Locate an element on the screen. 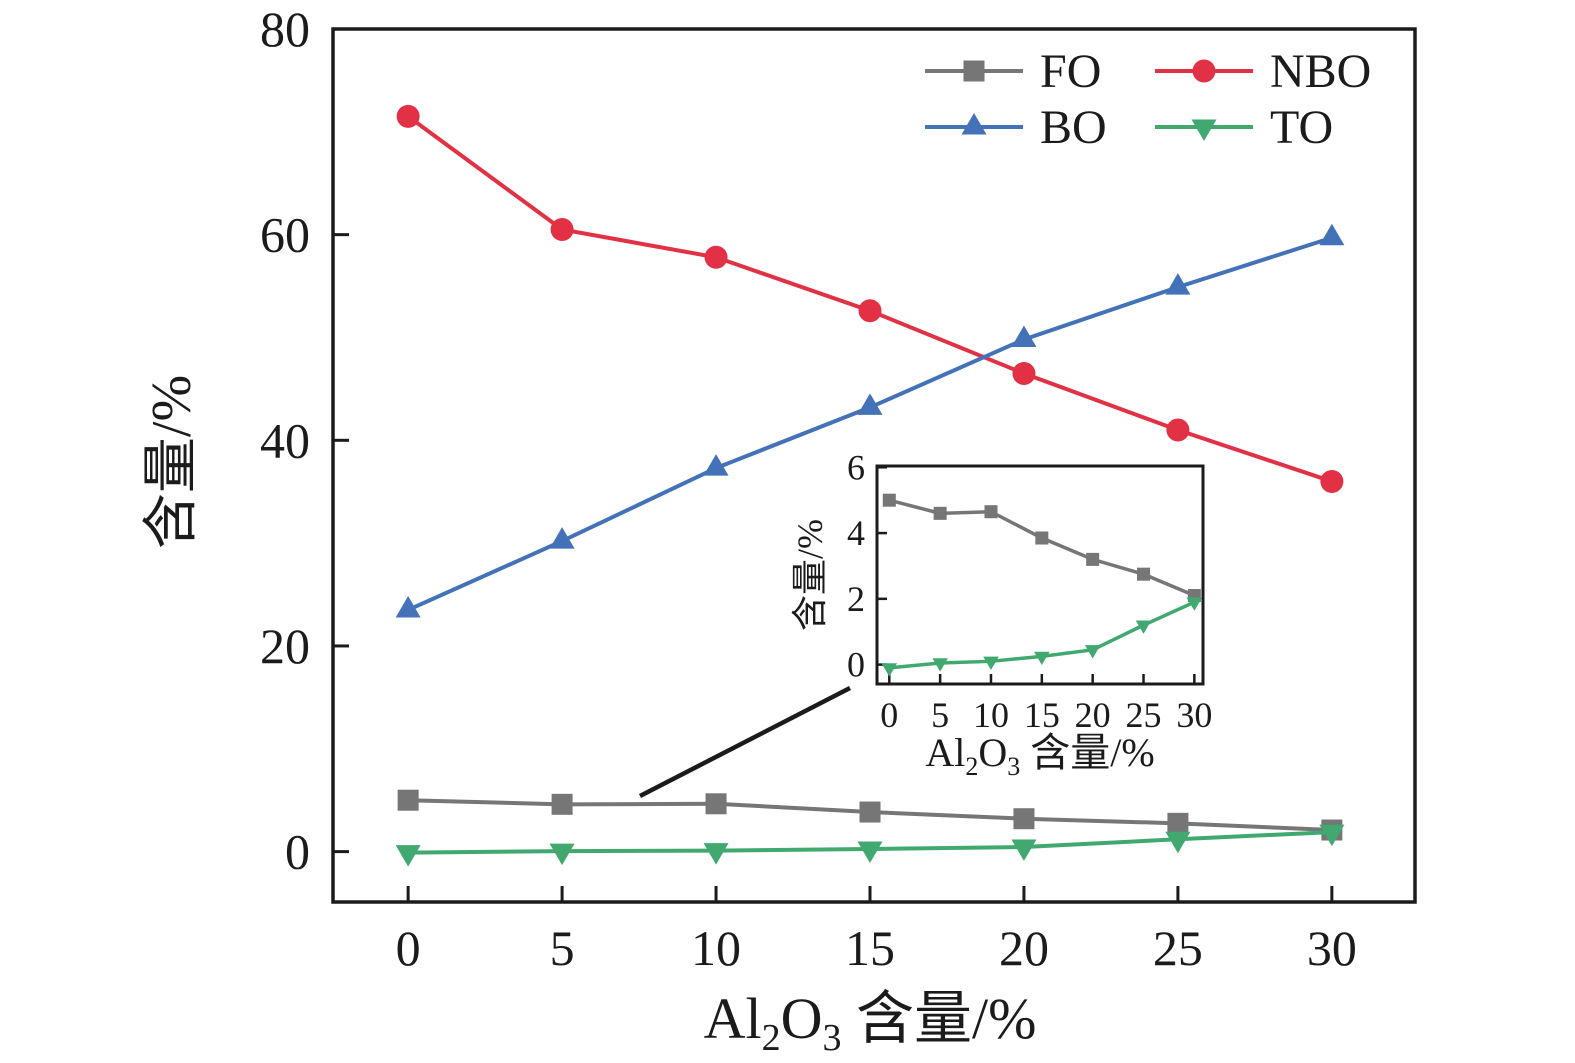 This screenshot has height=1063, width=1575. x-tick-label: 30 is located at coordinates (1332, 948).